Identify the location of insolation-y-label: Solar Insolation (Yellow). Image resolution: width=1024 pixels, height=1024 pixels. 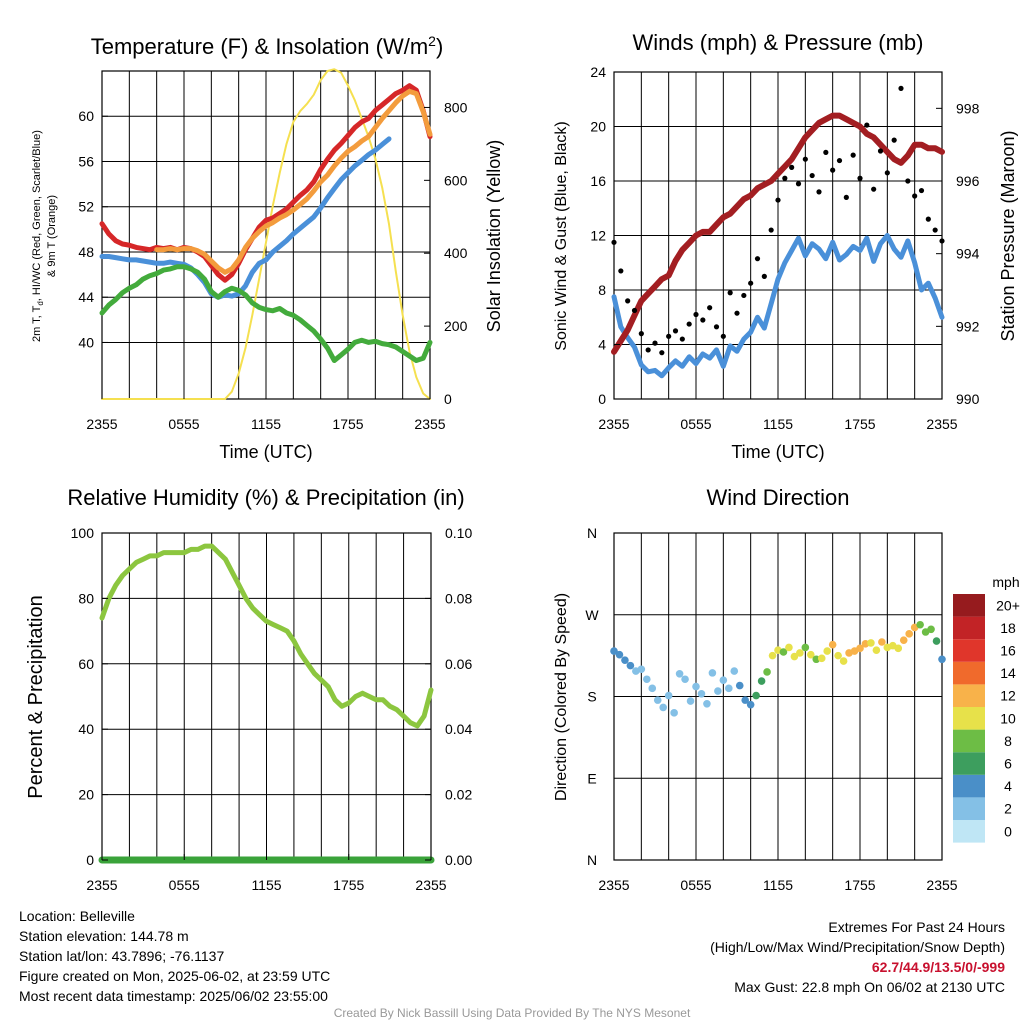
(494, 236).